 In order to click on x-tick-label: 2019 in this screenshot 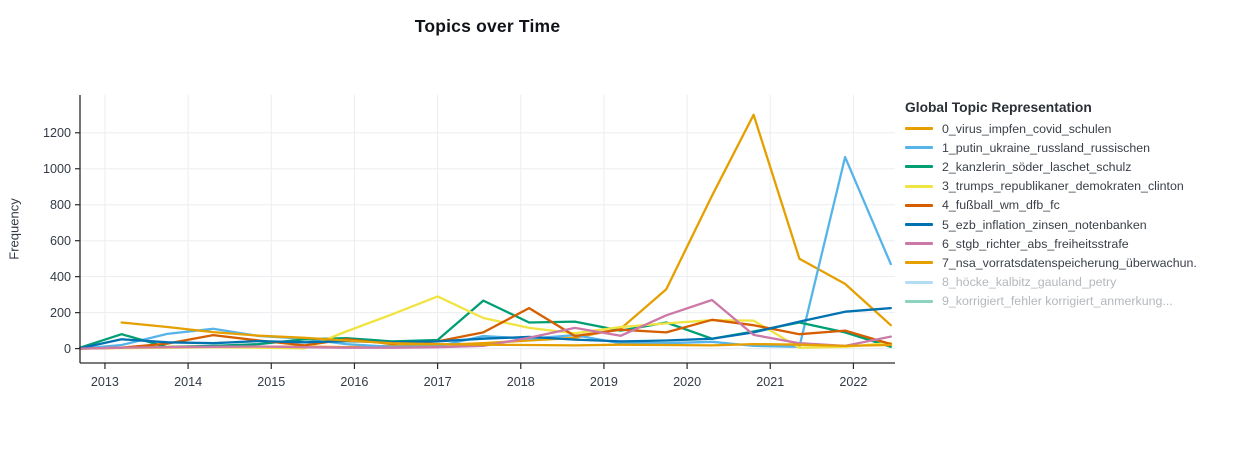, I will do `click(604, 382)`.